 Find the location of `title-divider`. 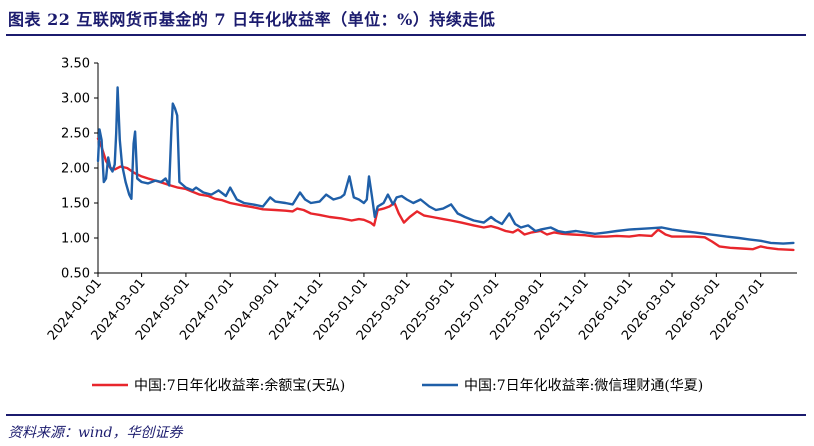

title-divider is located at coordinates (406, 35).